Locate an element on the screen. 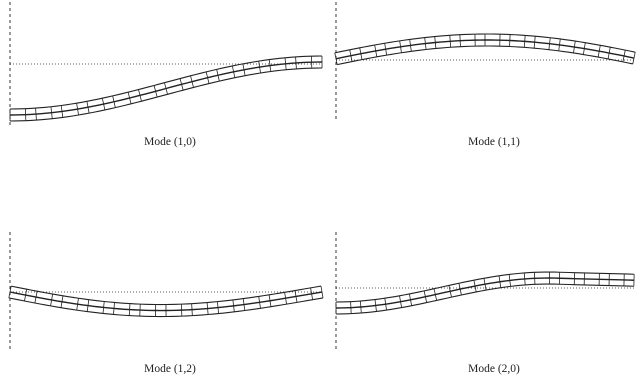 The width and height of the screenshot is (638, 385). mode-caption: Mode (1,2) is located at coordinates (170, 369).